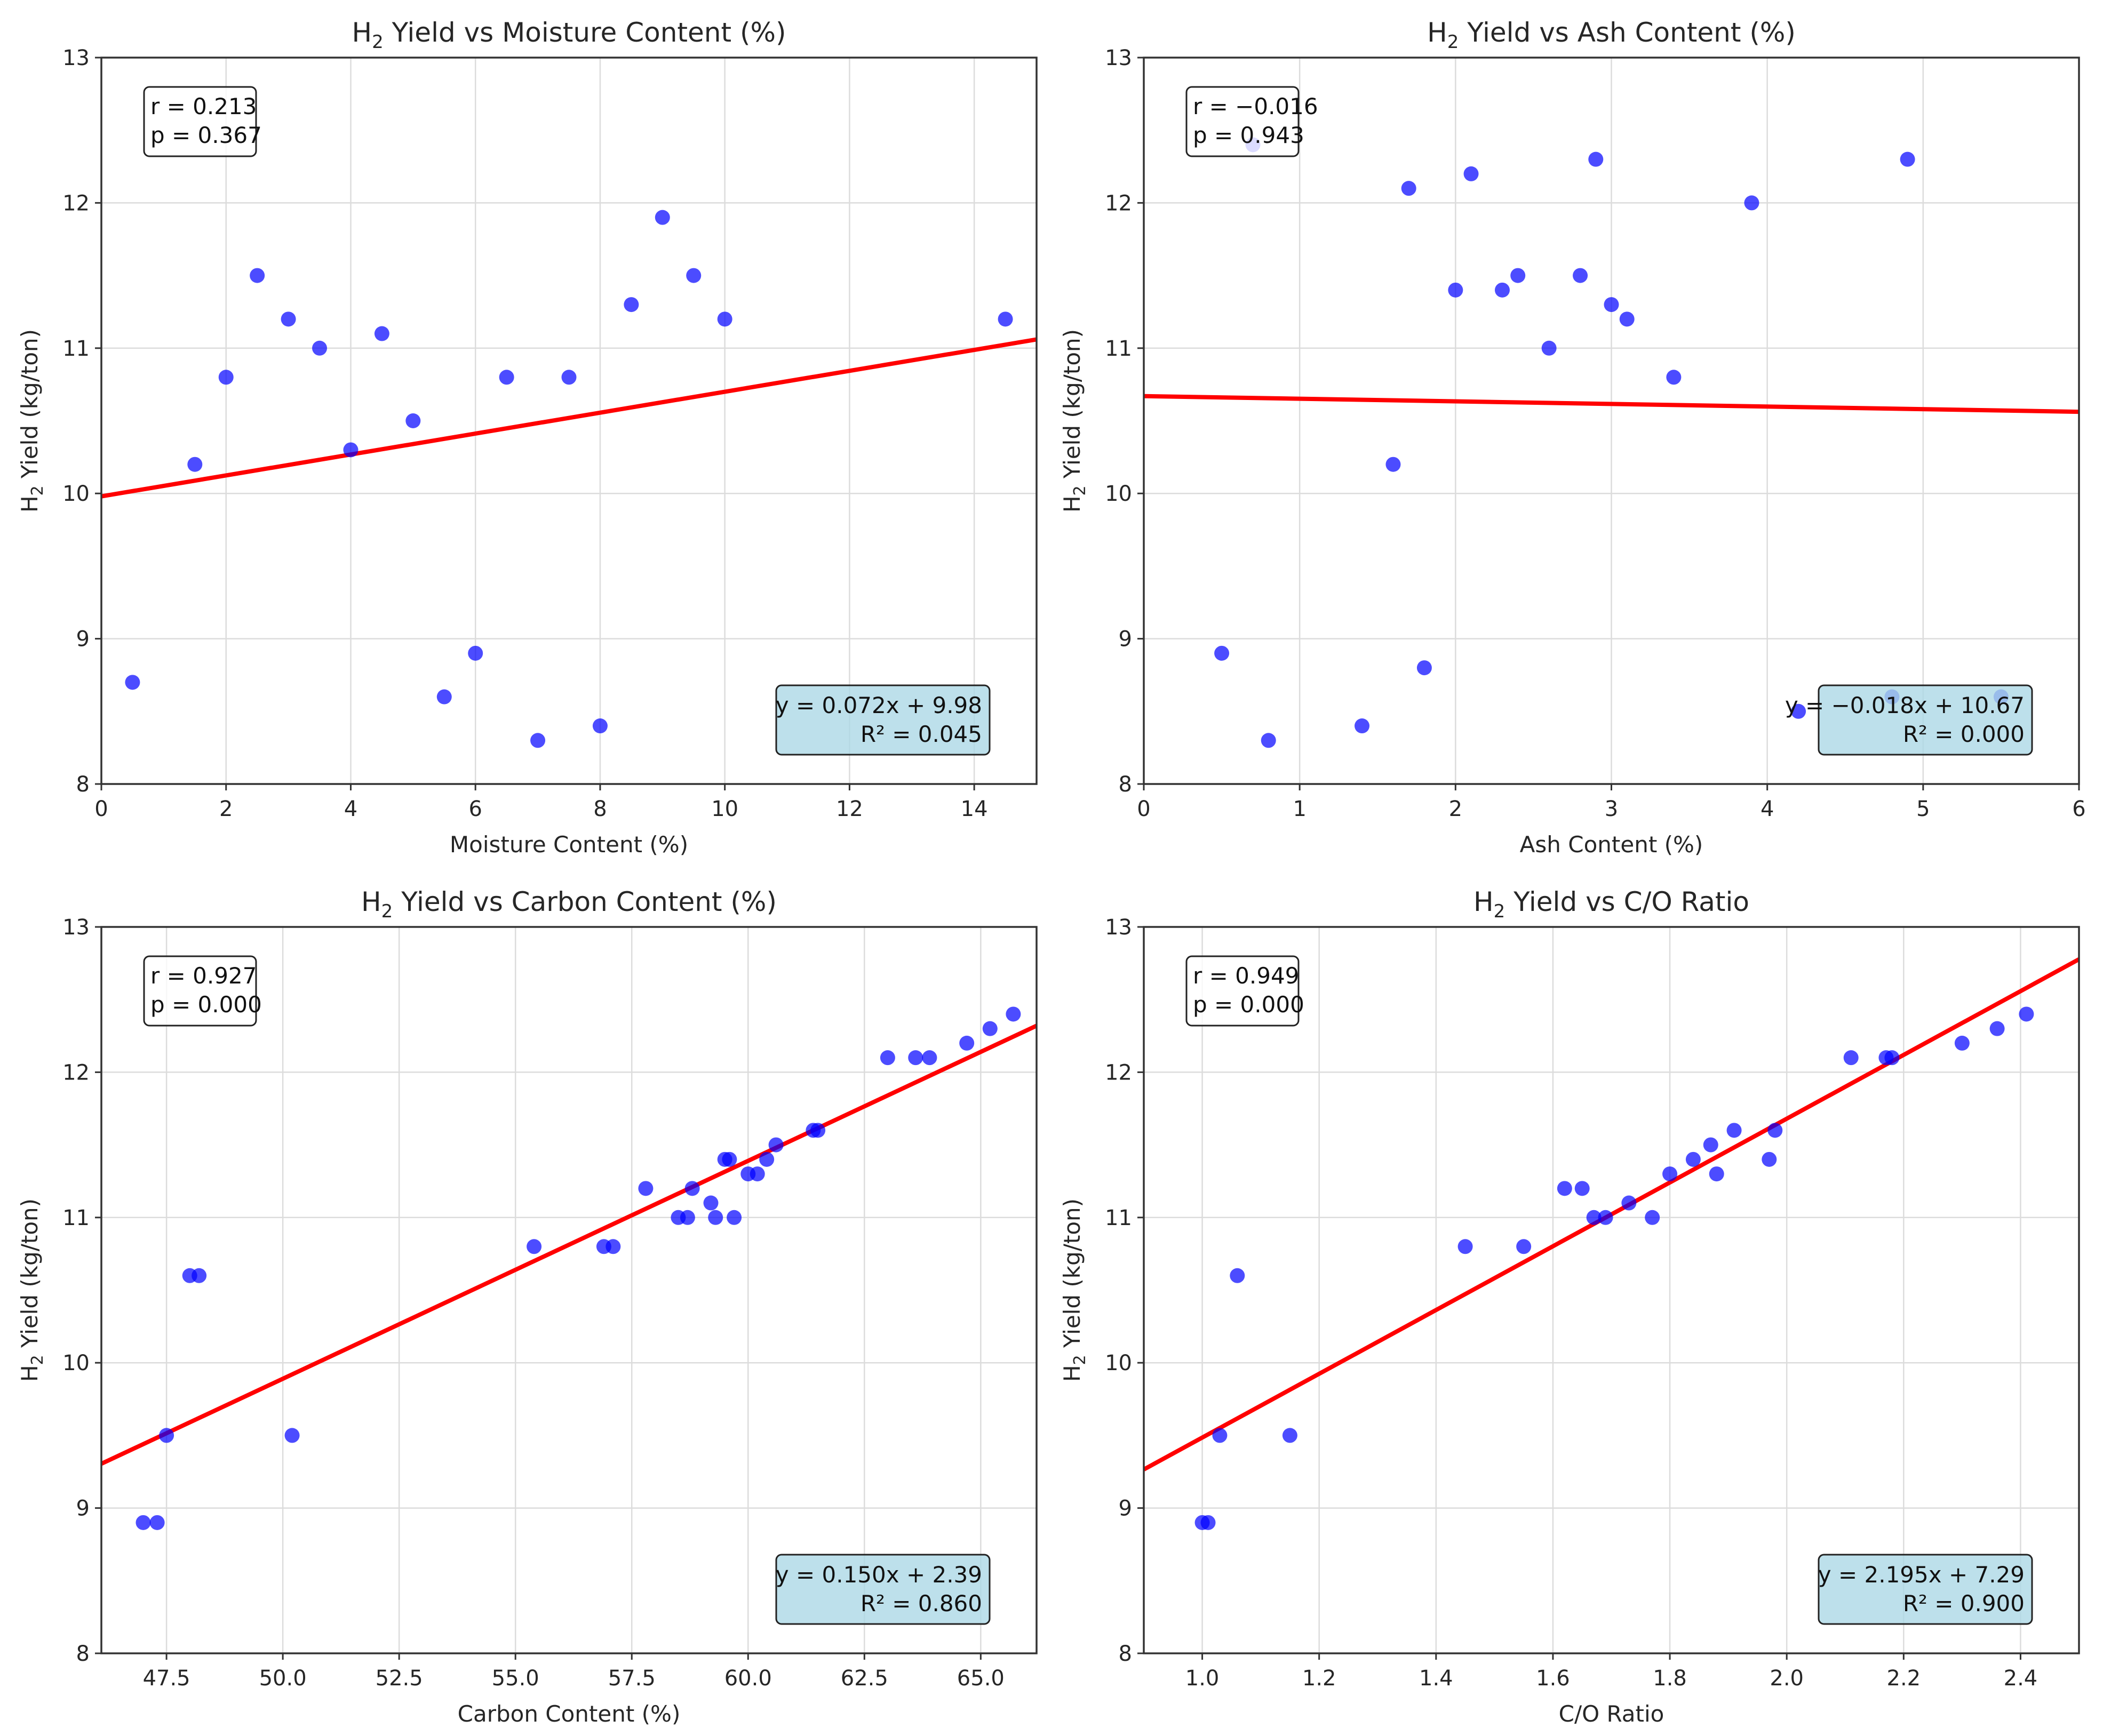 The image size is (2103, 1736). I want to click on x-axis-label: Ash Content (%), so click(1611, 844).